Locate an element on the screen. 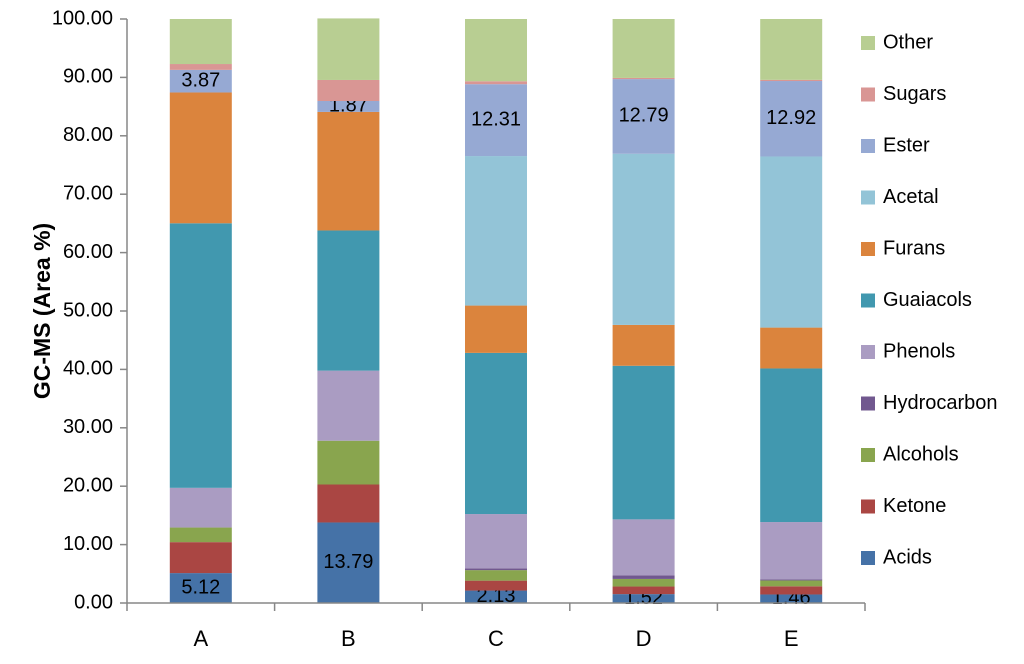 This screenshot has width=1024, height=664. bar-C-ester is located at coordinates (496, 120).